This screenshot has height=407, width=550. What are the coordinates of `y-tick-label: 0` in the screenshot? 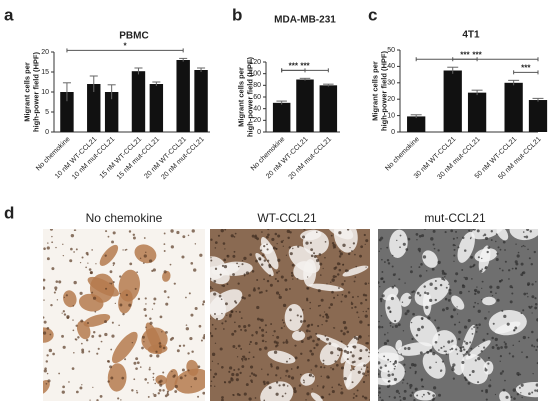 It's located at (259, 132).